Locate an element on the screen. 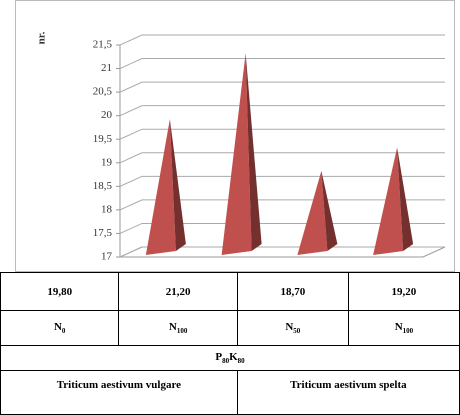 The image size is (460, 415). y-tick-label: 19,5 is located at coordinates (103, 139).